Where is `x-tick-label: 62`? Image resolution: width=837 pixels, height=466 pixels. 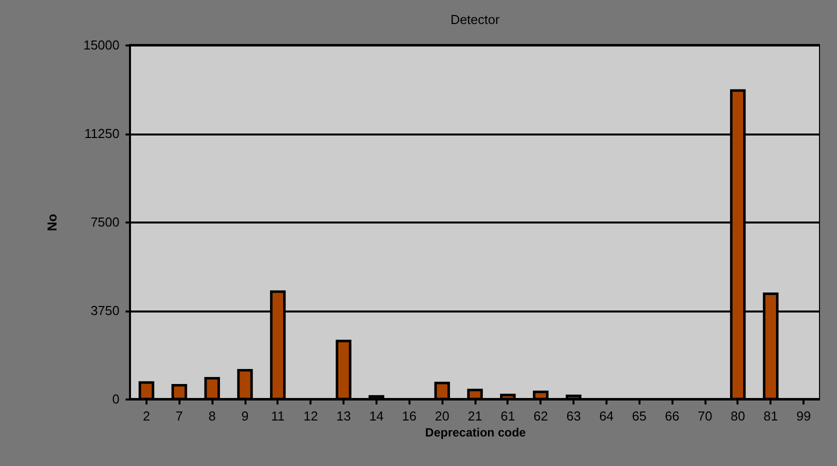 x-tick-label: 62 is located at coordinates (540, 416).